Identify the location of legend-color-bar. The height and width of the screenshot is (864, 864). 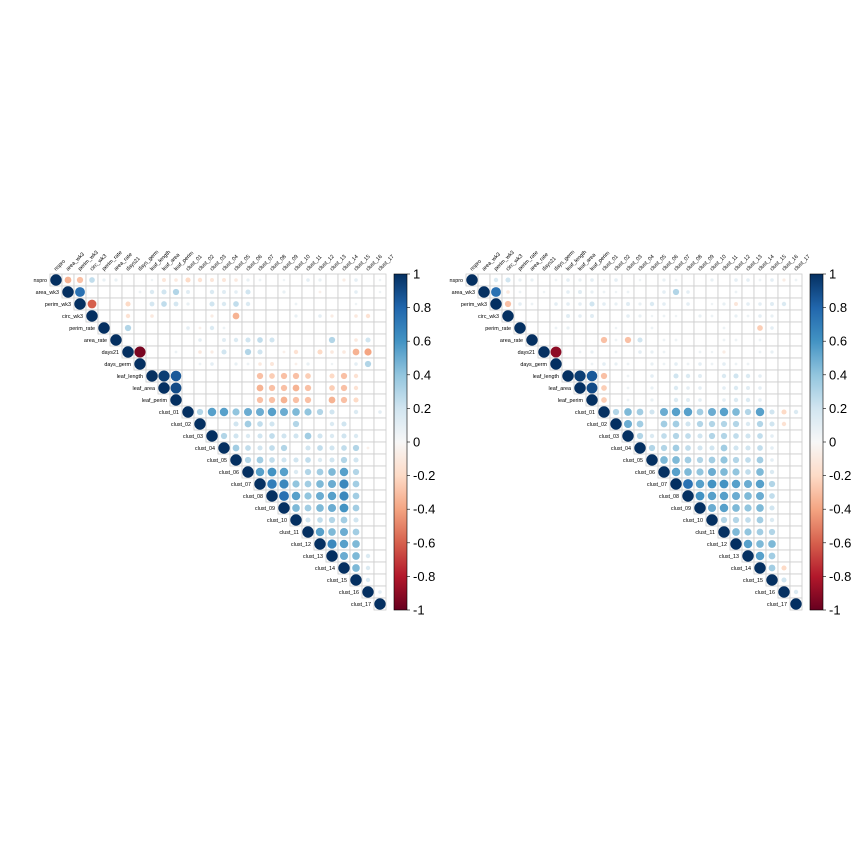
(400, 442).